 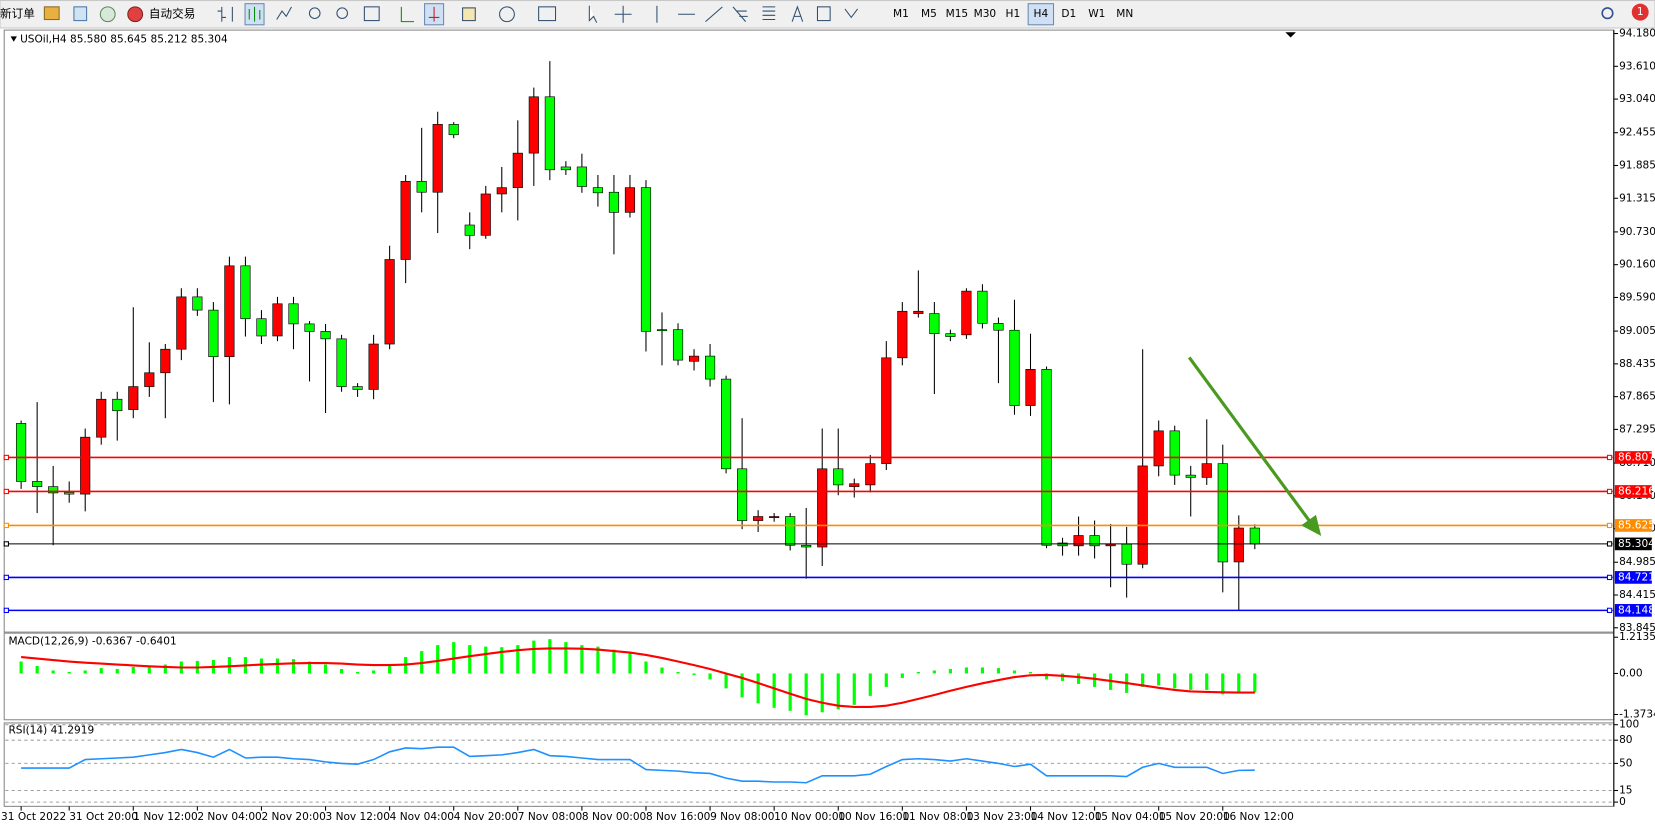 I want to click on y-tick-label: 93.040, so click(x=1637, y=99).